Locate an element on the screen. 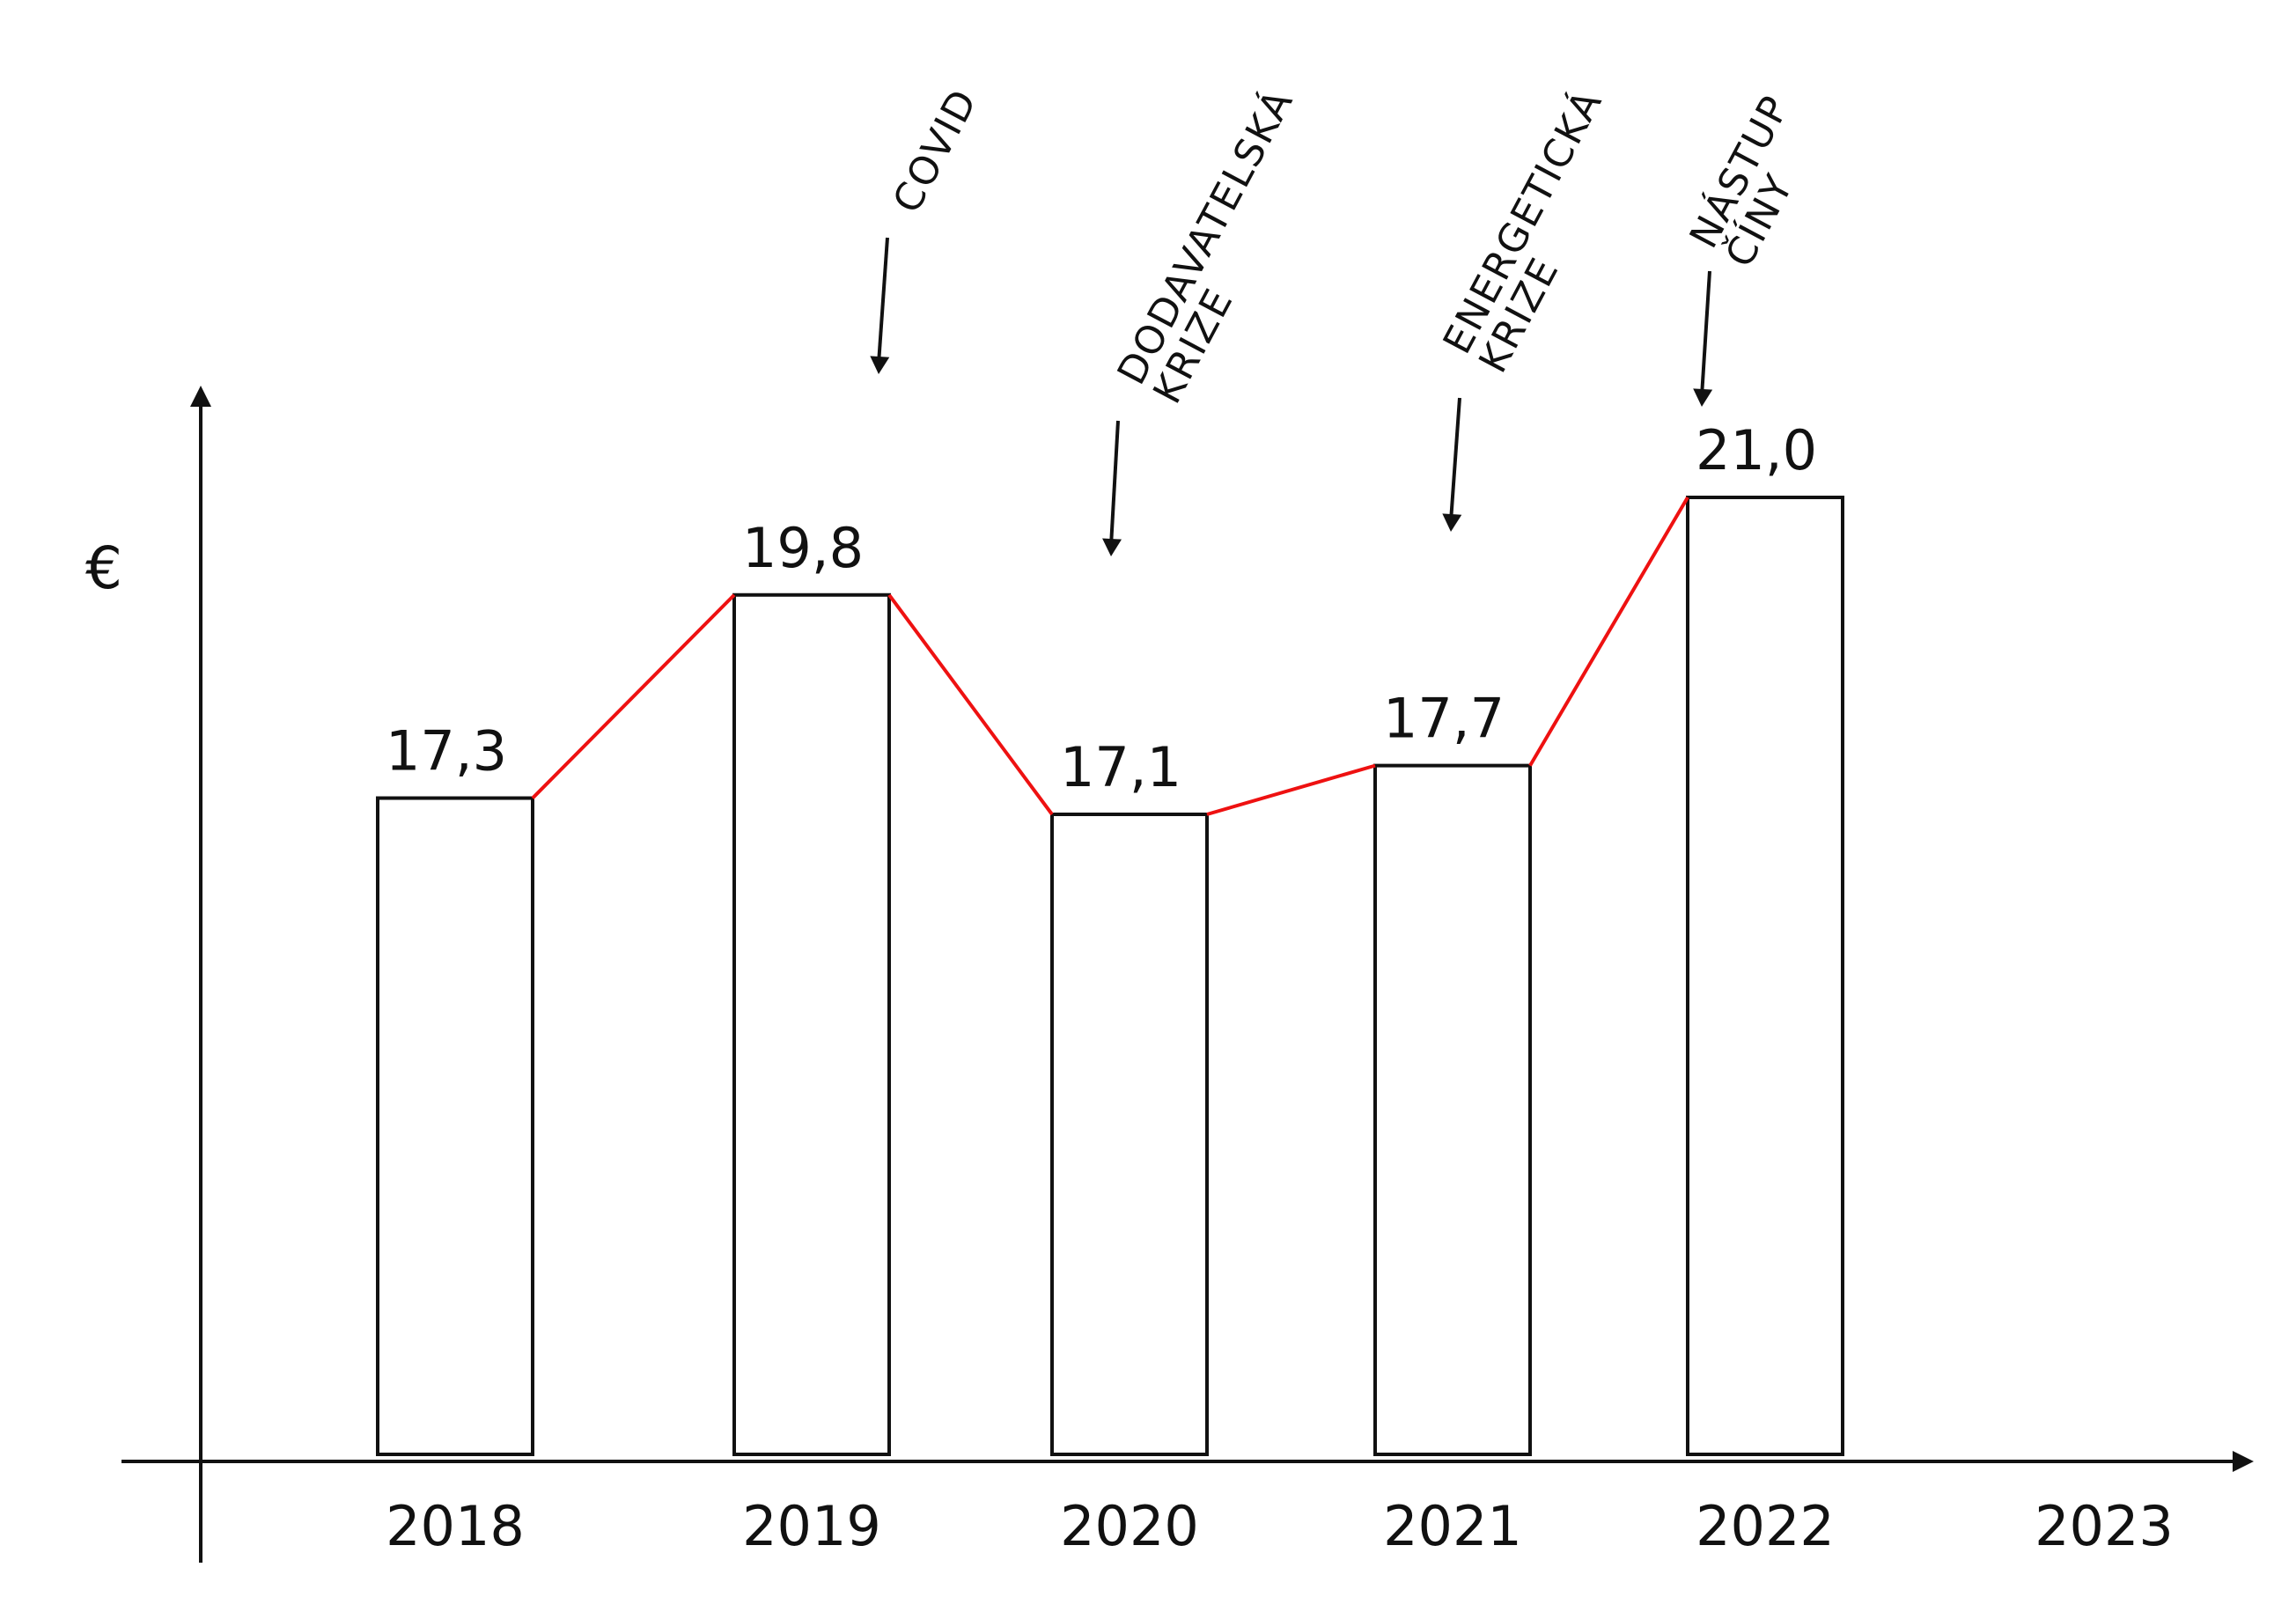 This screenshot has width=2296, height=1597. x-axis-arrowhead is located at coordinates (2243, 1462).